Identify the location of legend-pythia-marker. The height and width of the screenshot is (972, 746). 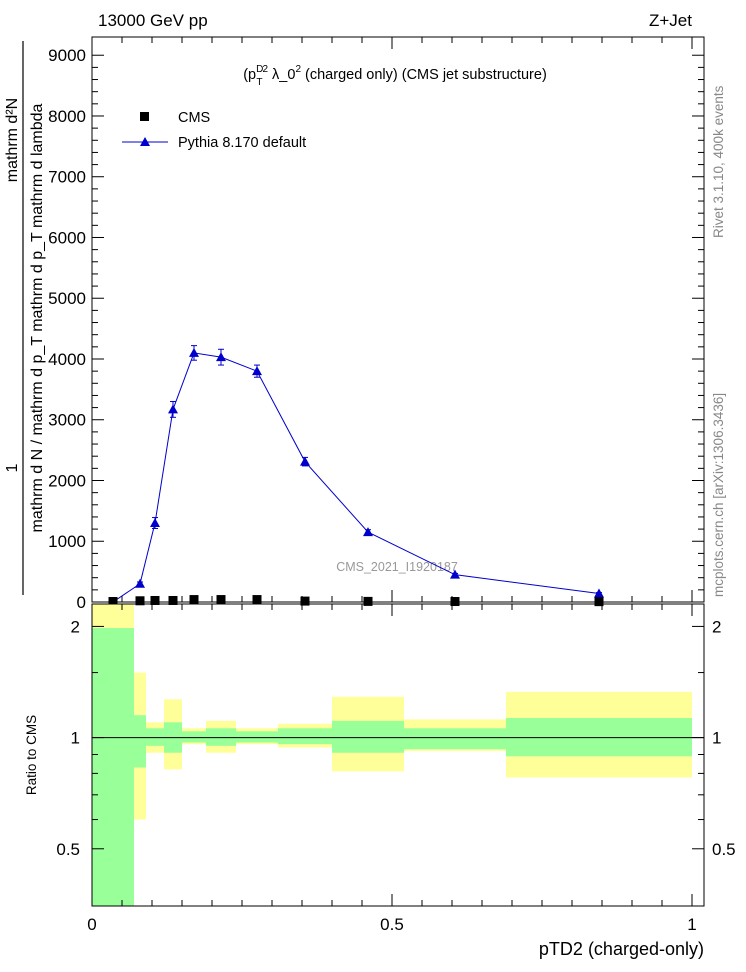
(145, 141).